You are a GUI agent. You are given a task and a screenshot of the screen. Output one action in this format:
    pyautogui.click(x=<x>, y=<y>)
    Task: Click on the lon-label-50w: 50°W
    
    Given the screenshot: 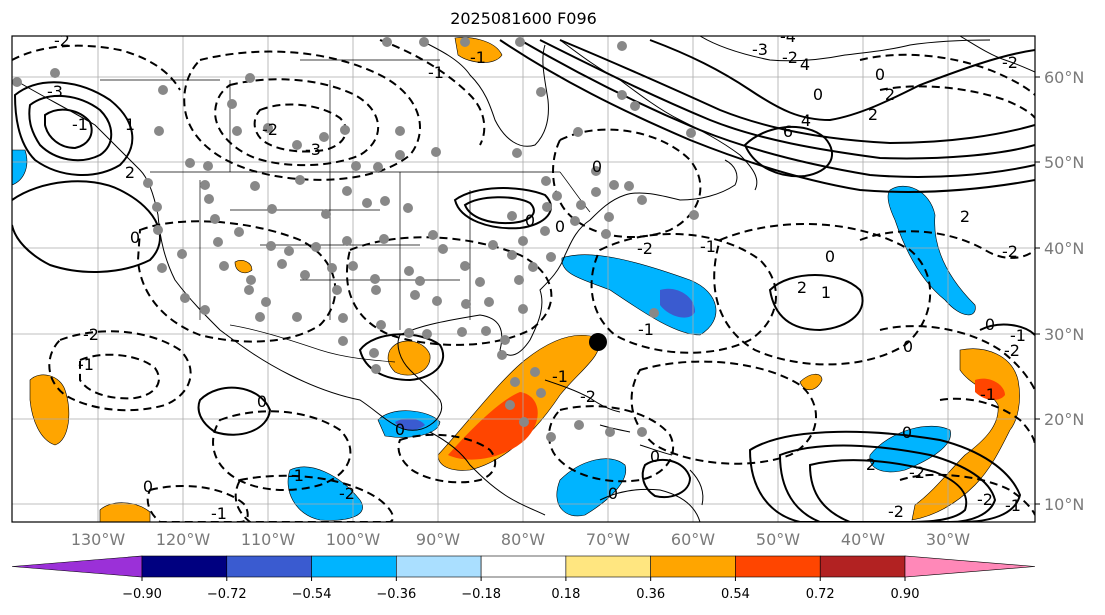 What is the action you would take?
    pyautogui.click(x=778, y=539)
    